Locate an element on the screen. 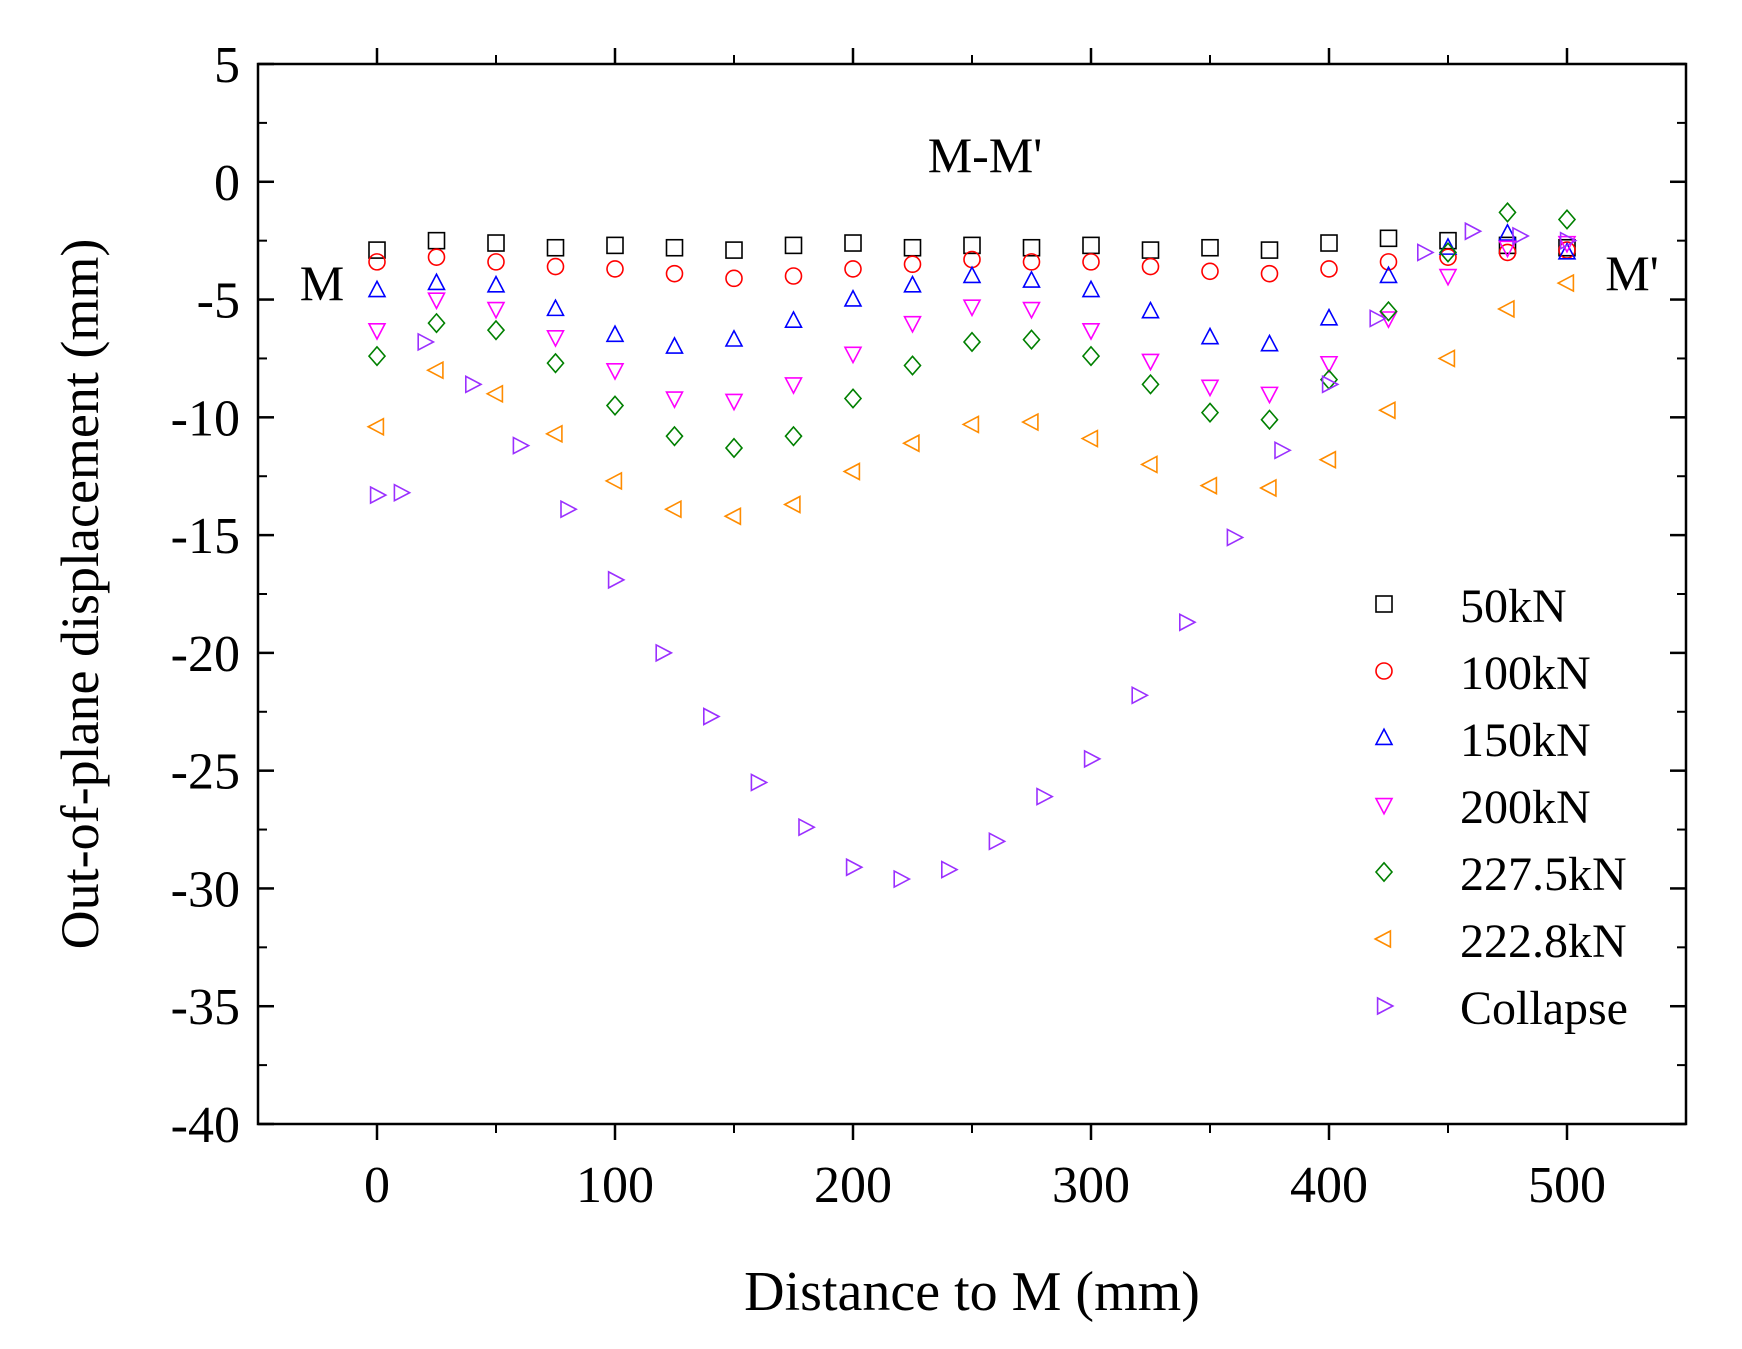 This screenshot has height=1349, width=1742. y-tick-label: -15 is located at coordinates (205, 536).